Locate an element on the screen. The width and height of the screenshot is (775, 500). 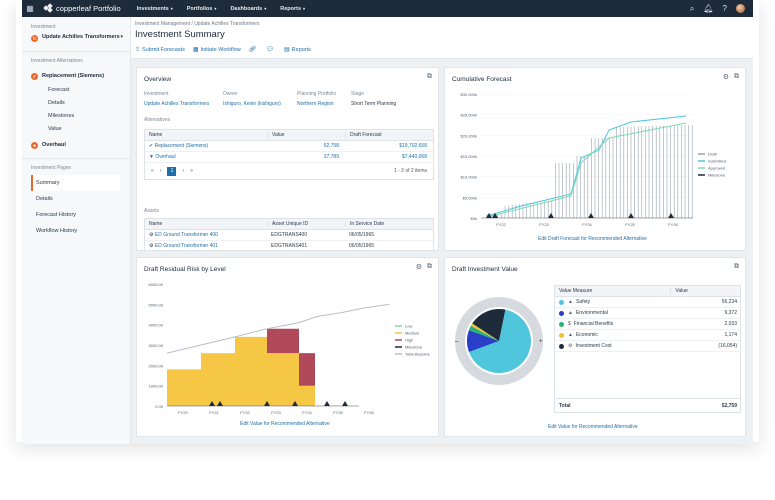
y-tick-label: 5000.00 is located at coordinates (156, 304).